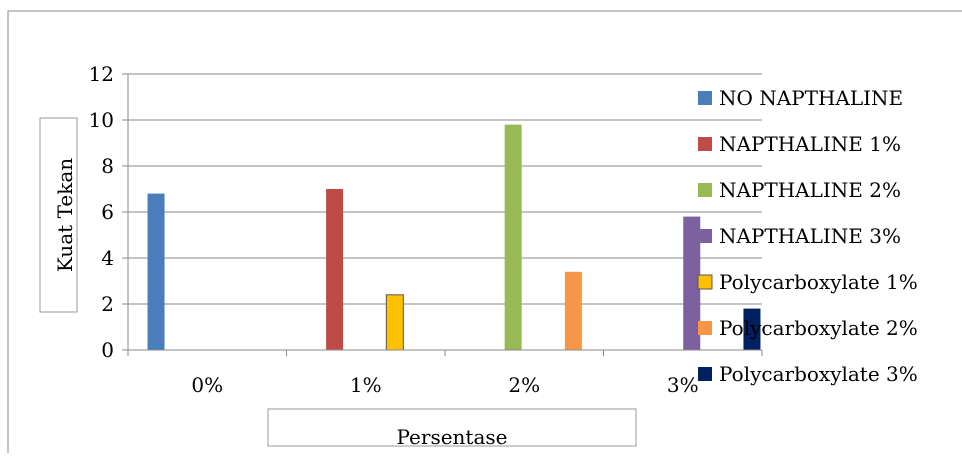 The height and width of the screenshot is (457, 962). What do you see at coordinates (452, 437) in the screenshot?
I see `x-axis-title: Persentase` at bounding box center [452, 437].